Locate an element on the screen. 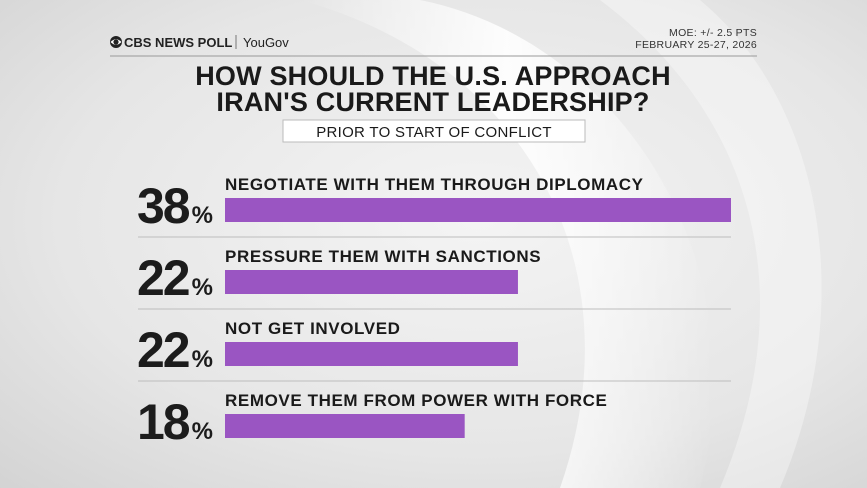  moe: MOE: +/- 2.5 PTS is located at coordinates (713, 33).